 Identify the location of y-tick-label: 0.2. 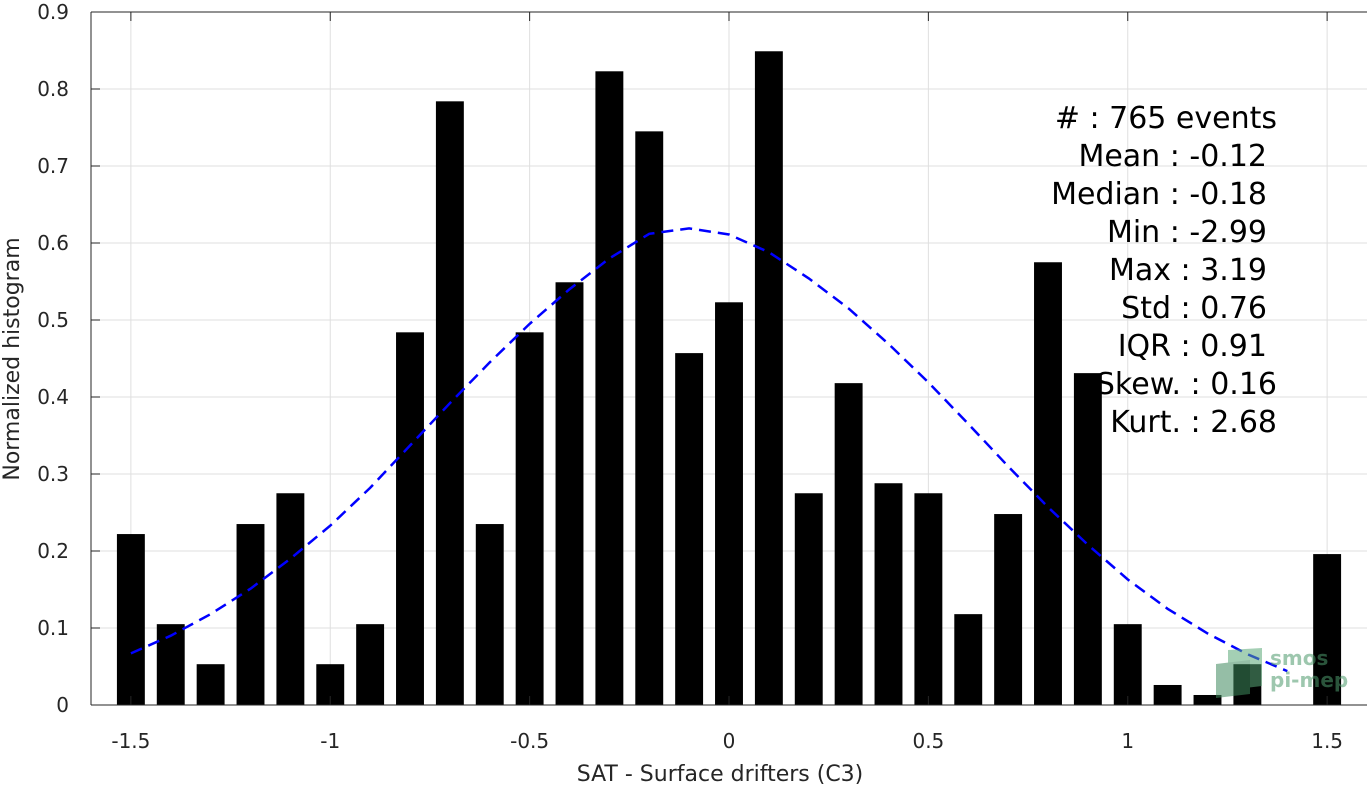
(53, 551).